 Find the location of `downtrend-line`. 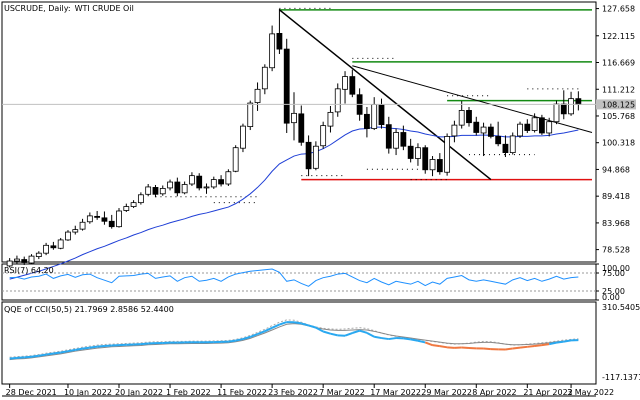

downtrend-line is located at coordinates (385, 95).